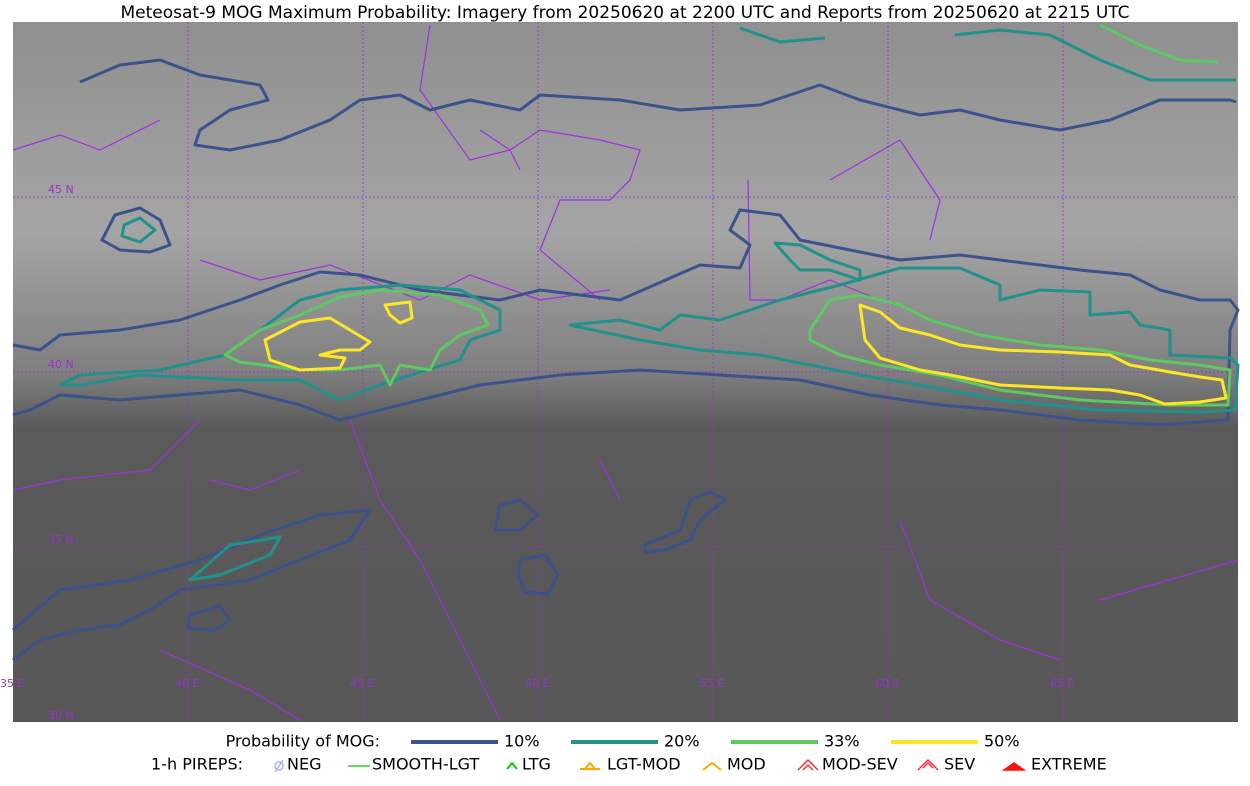  Describe the element at coordinates (537, 683) in the screenshot. I see `lon-label: 50 E` at that location.